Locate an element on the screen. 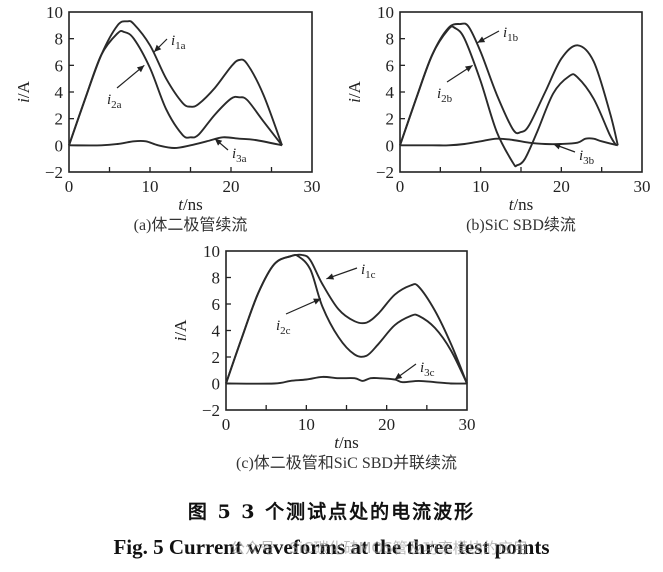 This screenshot has height=572, width=663. series-i1a is located at coordinates (175, 83).